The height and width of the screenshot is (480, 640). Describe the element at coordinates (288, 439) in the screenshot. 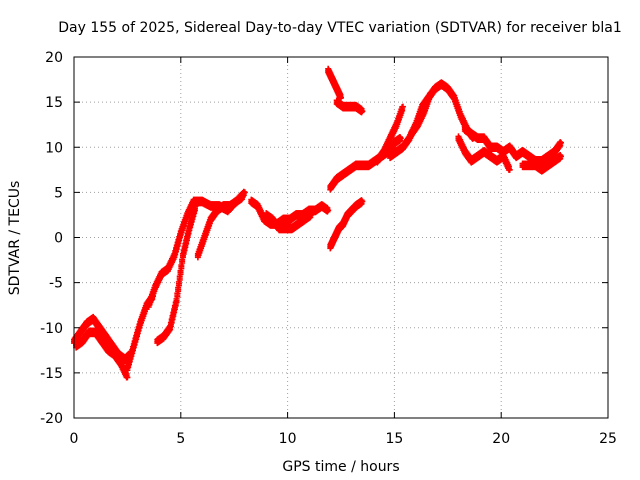

I see `x-tick-label: 10` at that location.